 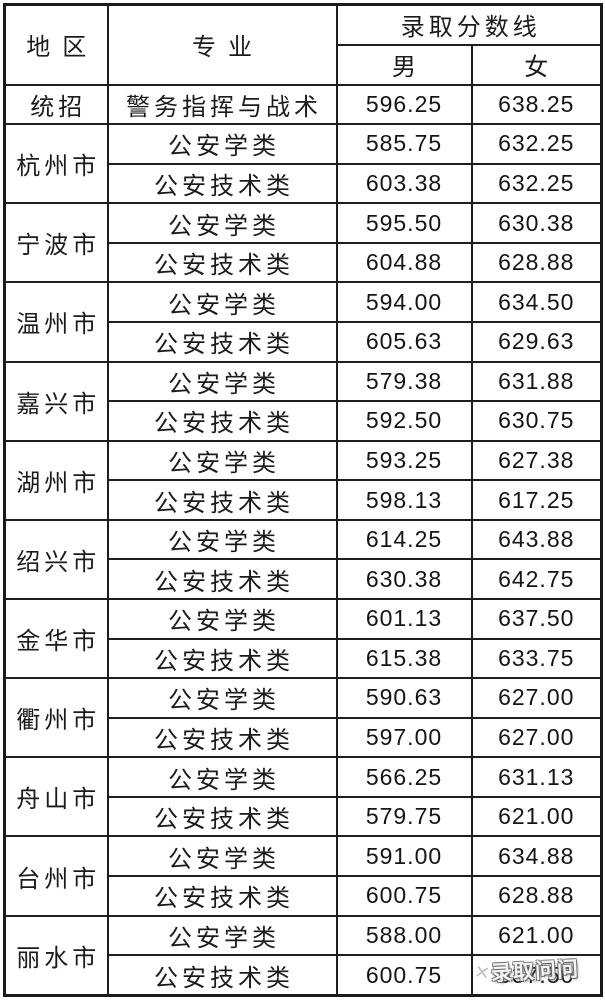 I want to click on male-score-cell: 605.63, so click(x=404, y=341).